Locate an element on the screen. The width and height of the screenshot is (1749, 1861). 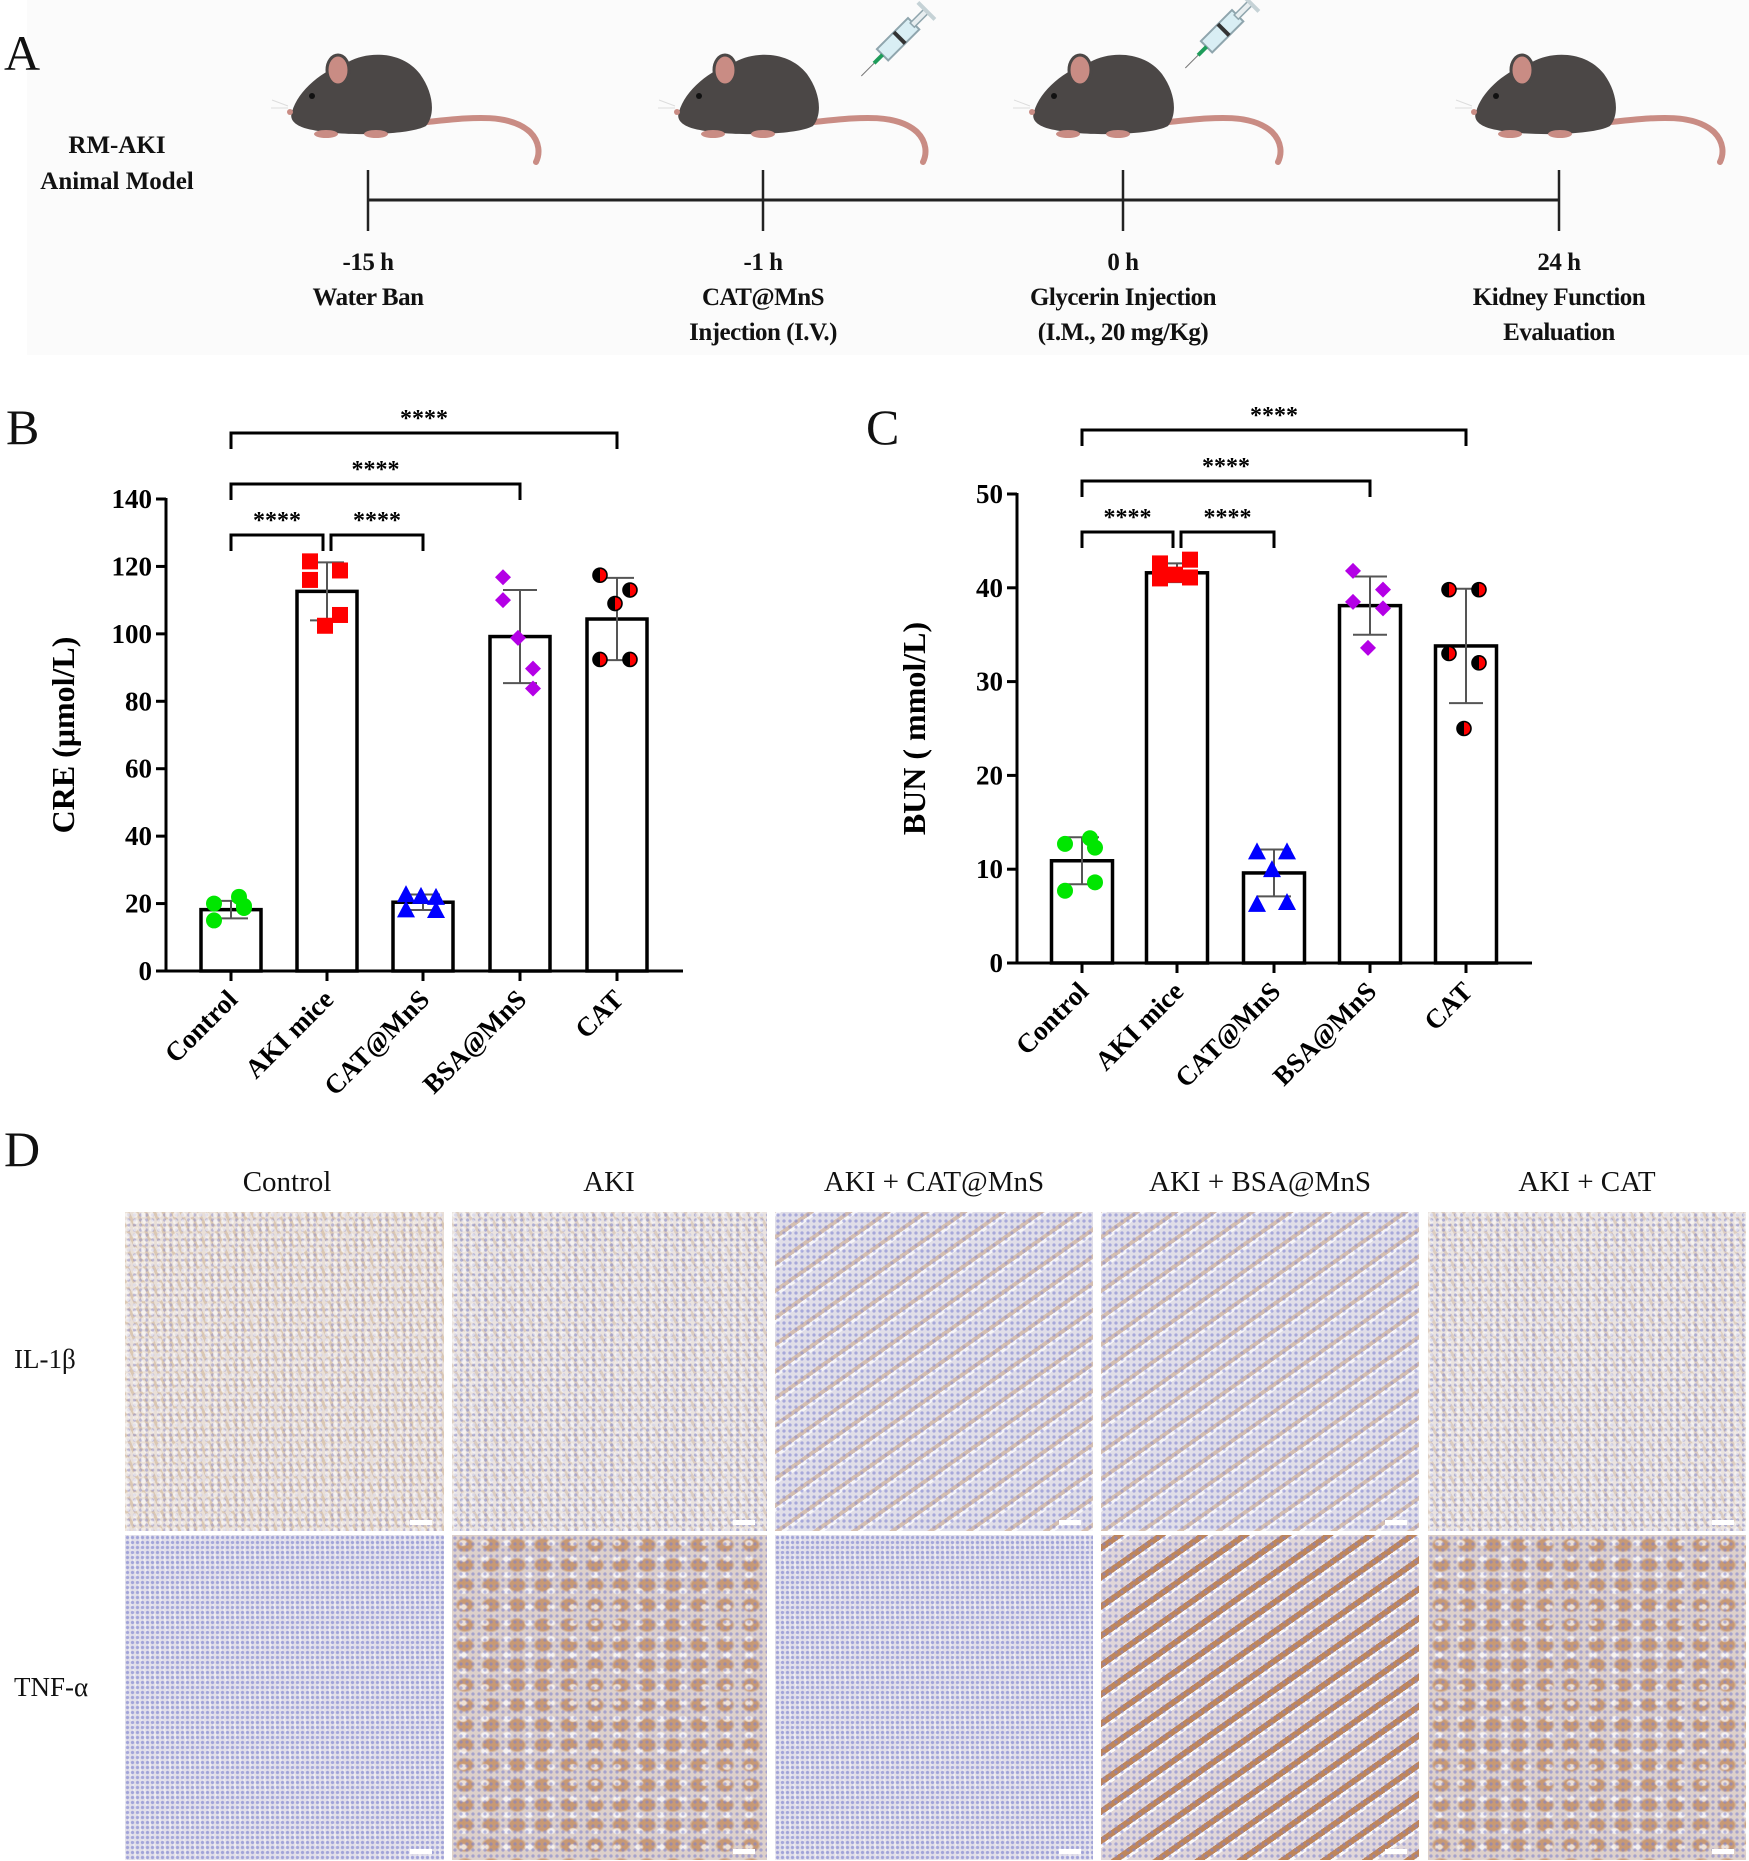
column-title-aki-bsa-mns: AKI + BSA@MnS is located at coordinates (1260, 1182).